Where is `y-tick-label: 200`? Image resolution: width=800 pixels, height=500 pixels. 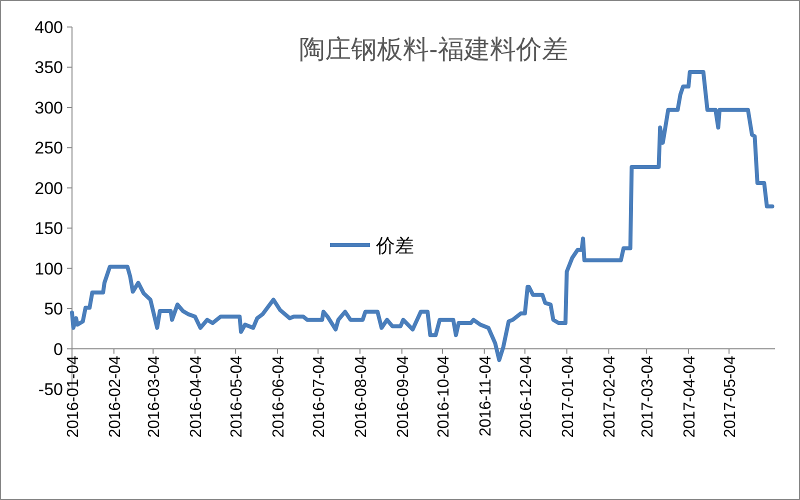 y-tick-label: 200 is located at coordinates (48, 188).